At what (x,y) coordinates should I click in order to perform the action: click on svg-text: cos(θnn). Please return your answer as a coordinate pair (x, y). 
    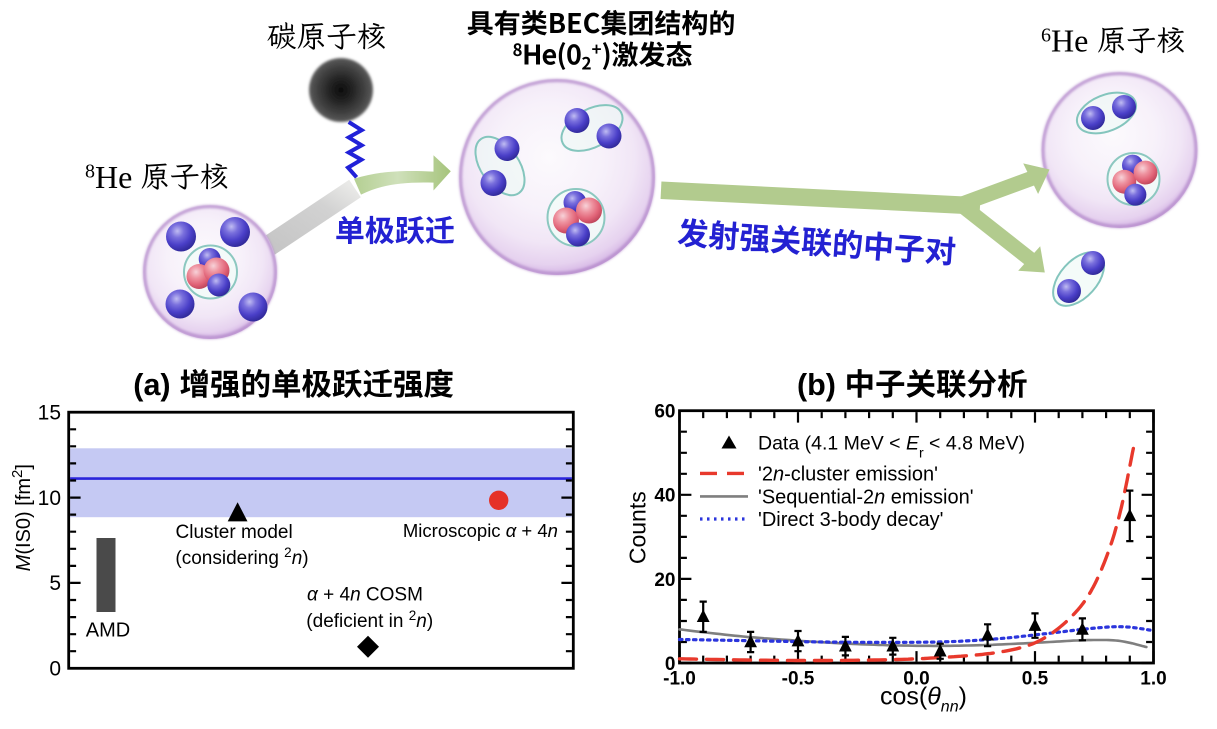
    Looking at the image, I should click on (923, 699).